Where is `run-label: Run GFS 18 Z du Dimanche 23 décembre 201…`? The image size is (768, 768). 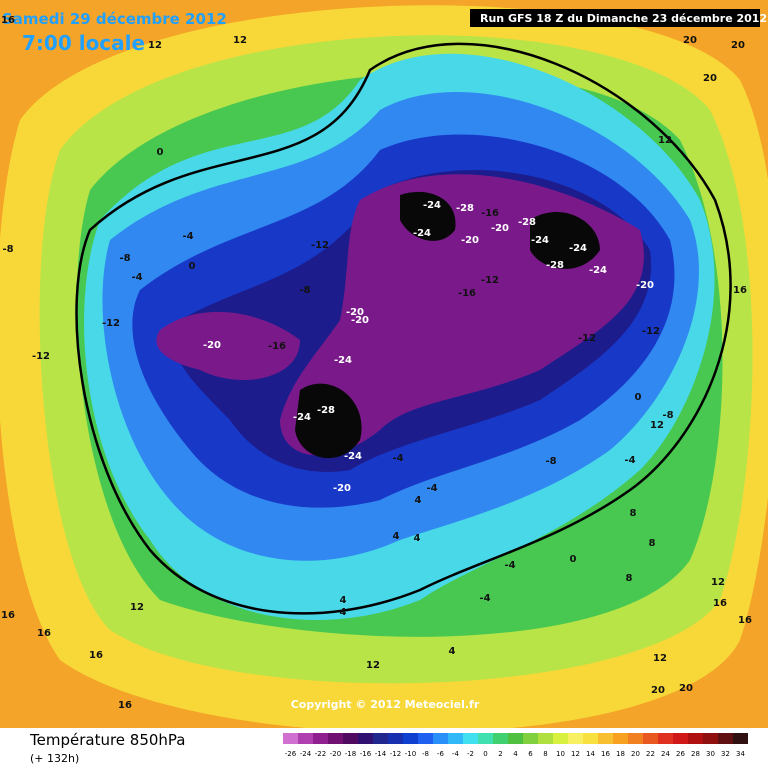 run-label: Run GFS 18 Z du Dimanche 23 décembre 201… is located at coordinates (623, 18).